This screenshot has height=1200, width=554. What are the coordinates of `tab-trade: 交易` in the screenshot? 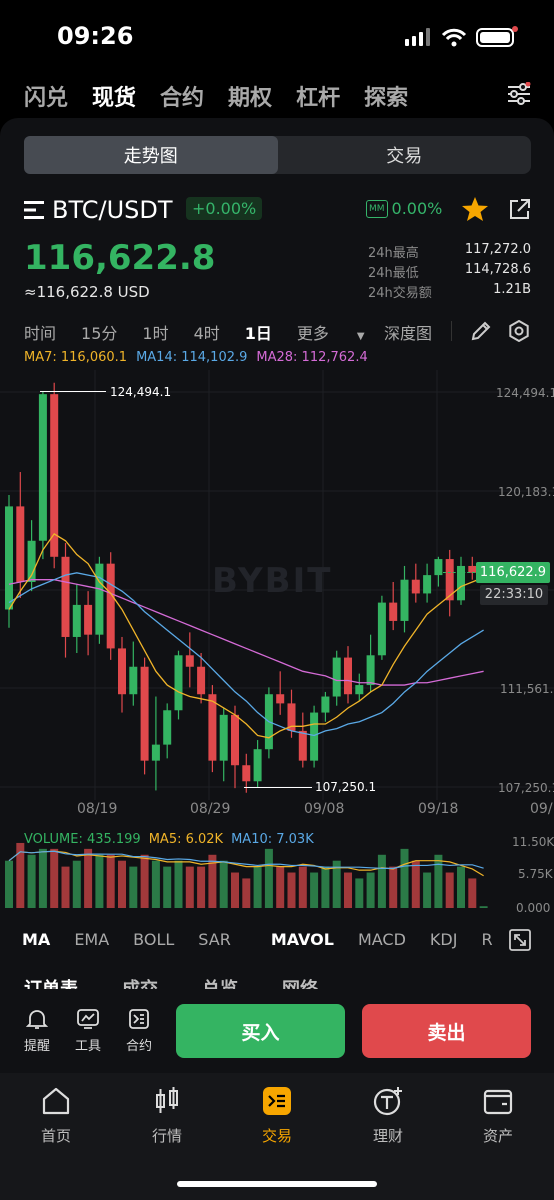 It's located at (404, 156).